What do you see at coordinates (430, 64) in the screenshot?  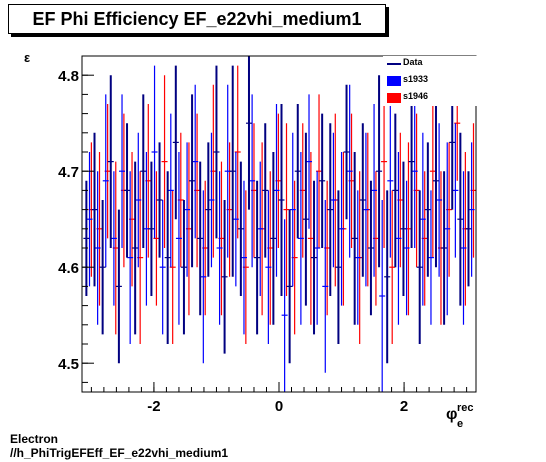 I see `legend-item-data: Data` at bounding box center [430, 64].